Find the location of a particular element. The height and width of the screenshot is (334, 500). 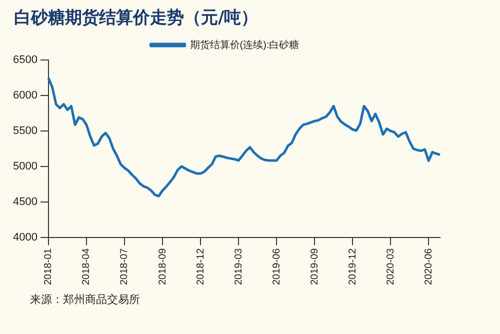

x-tick-label: 2019-12 is located at coordinates (352, 267).